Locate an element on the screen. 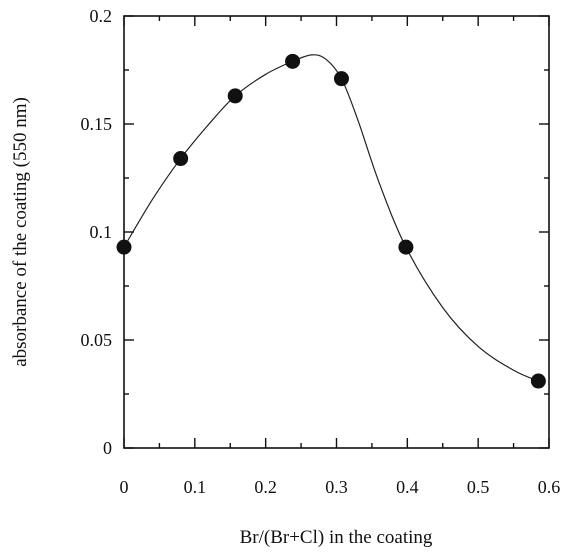 The image size is (567, 552). x-tick-label: 0.1 is located at coordinates (195, 487).